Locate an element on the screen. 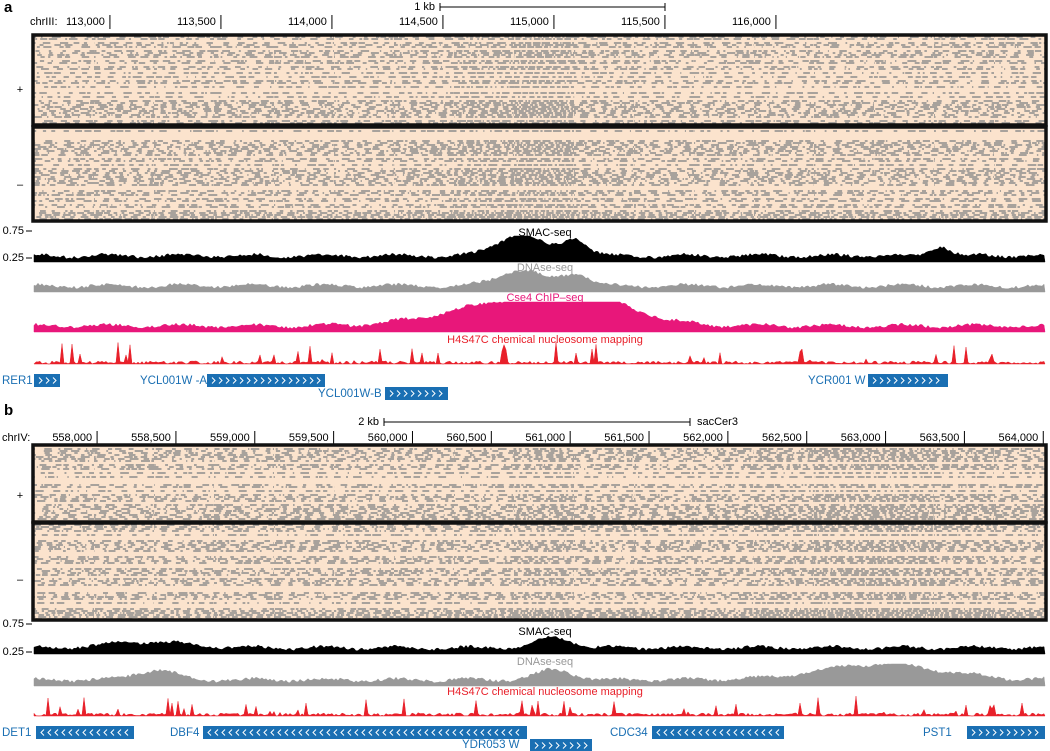  scale-bar-label: 2 kb is located at coordinates (368, 422).